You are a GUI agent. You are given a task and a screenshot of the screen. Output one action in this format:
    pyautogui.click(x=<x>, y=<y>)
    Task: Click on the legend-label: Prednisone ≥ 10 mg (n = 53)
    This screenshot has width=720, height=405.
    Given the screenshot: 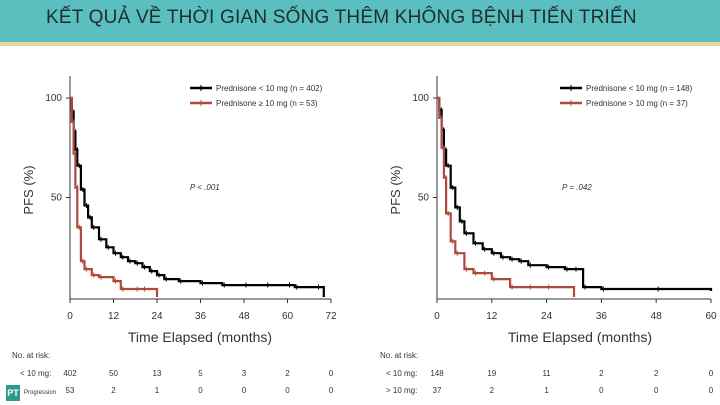 What is the action you would take?
    pyautogui.click(x=267, y=103)
    